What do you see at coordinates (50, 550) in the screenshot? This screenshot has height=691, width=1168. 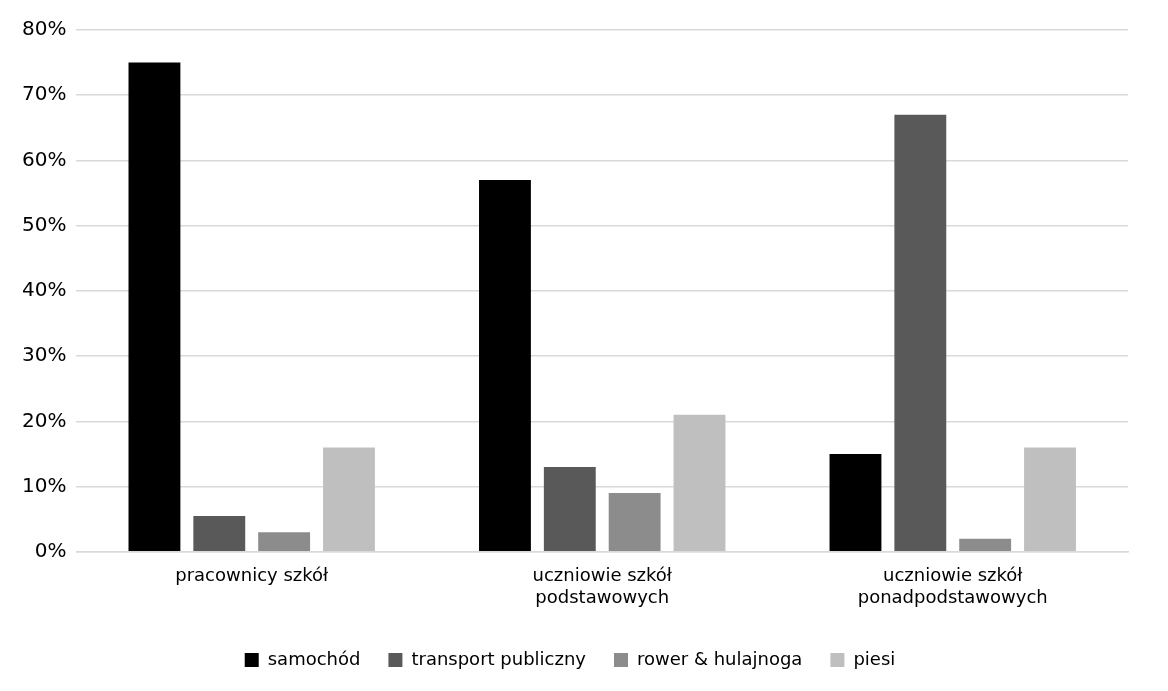 I see `y-tick-label: 0%` at bounding box center [50, 550].